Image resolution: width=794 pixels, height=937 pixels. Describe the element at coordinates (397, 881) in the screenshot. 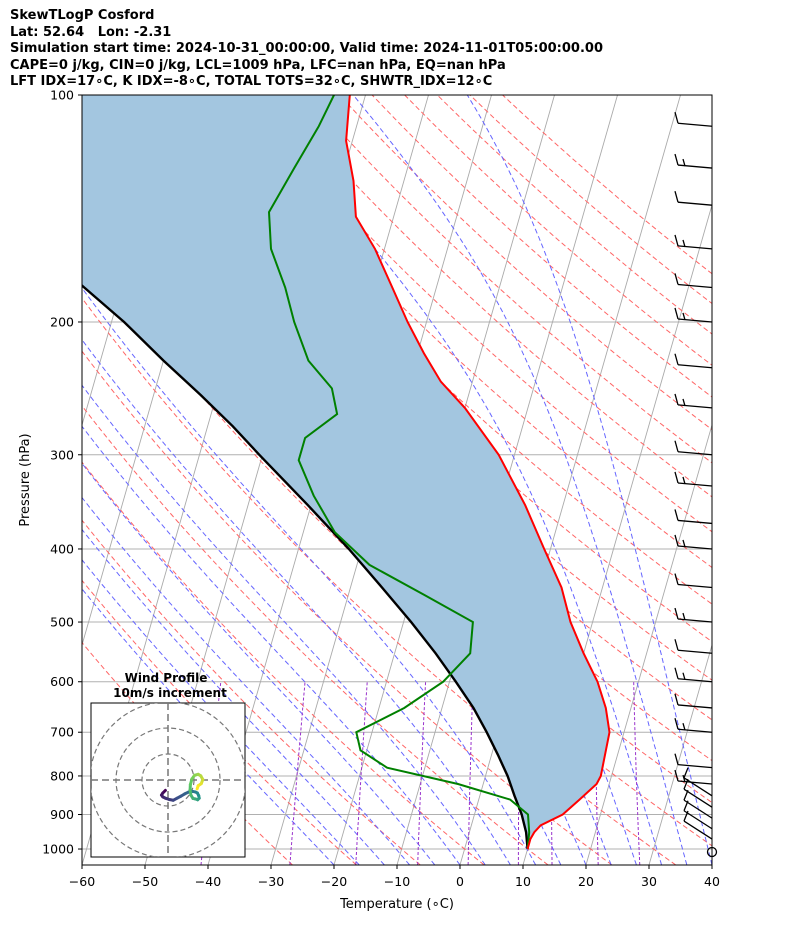

I see `x-tick-label: −10` at that location.